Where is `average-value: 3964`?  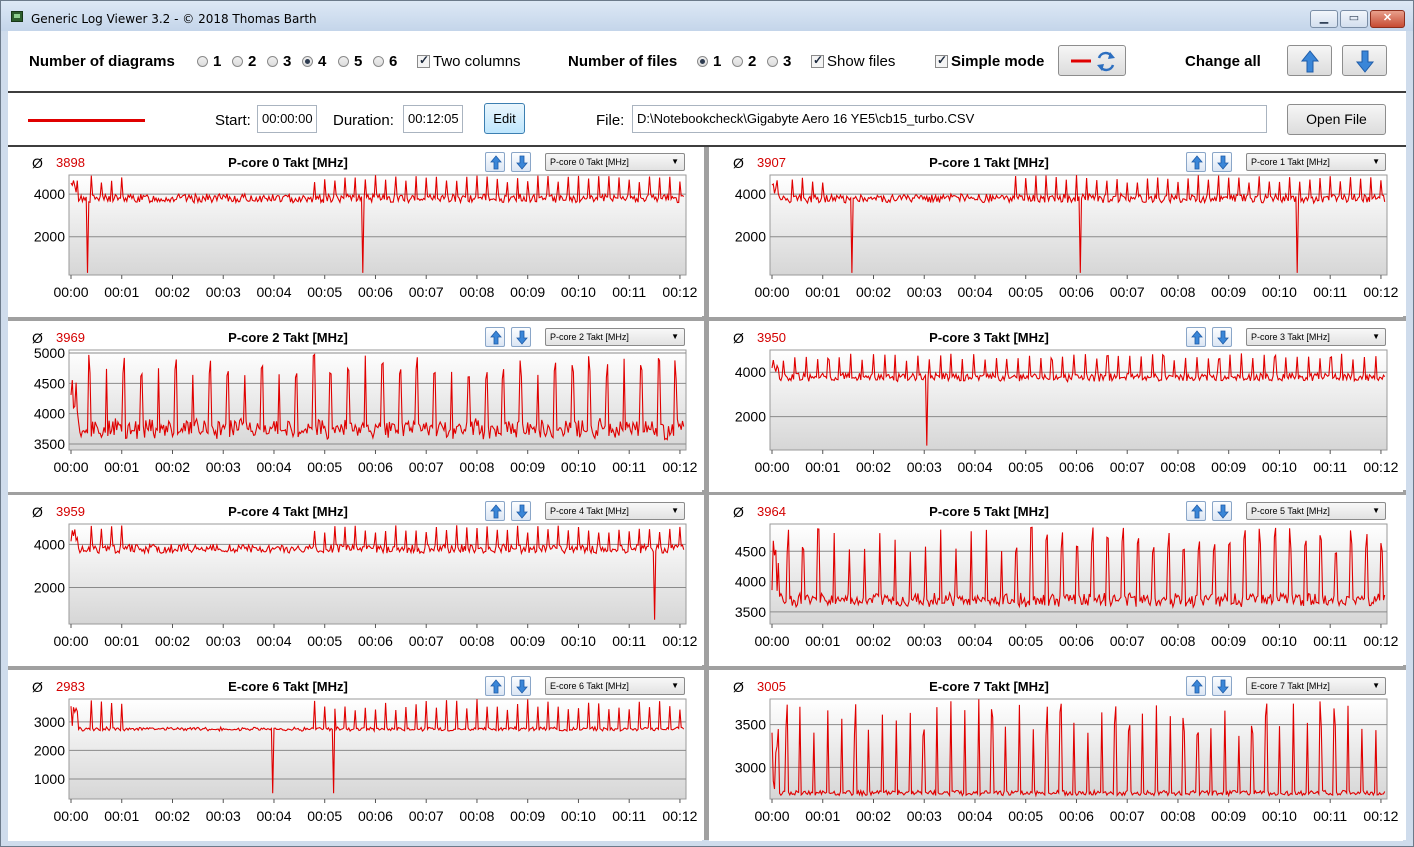 average-value: 3964 is located at coordinates (771, 511).